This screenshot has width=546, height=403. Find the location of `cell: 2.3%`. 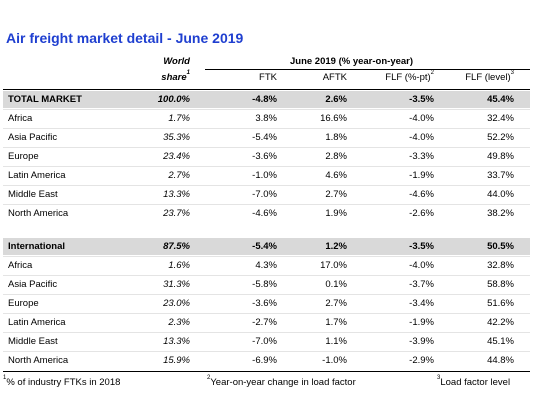

cell: 2.3% is located at coordinates (179, 322).